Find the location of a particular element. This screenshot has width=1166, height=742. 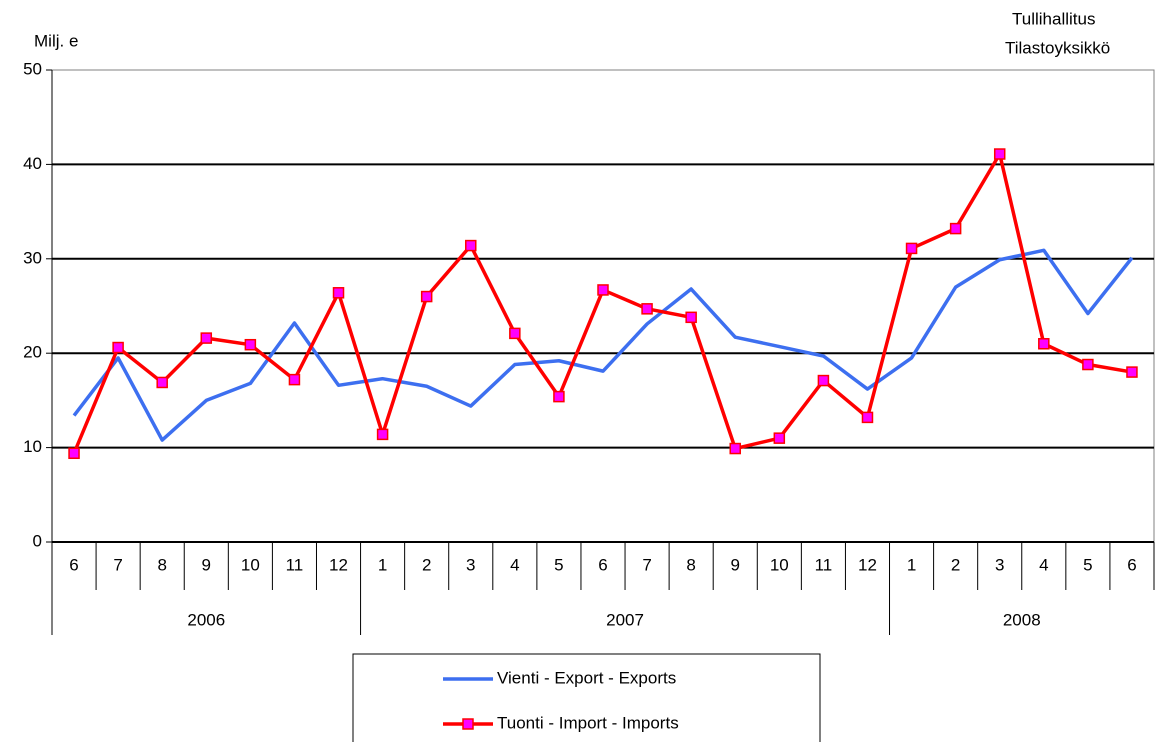

legend-marker is located at coordinates (468, 724).